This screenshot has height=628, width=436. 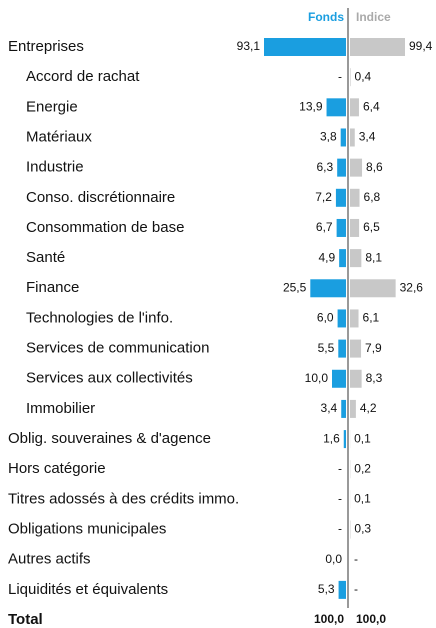 I want to click on category-label: Santé, so click(x=45, y=257).